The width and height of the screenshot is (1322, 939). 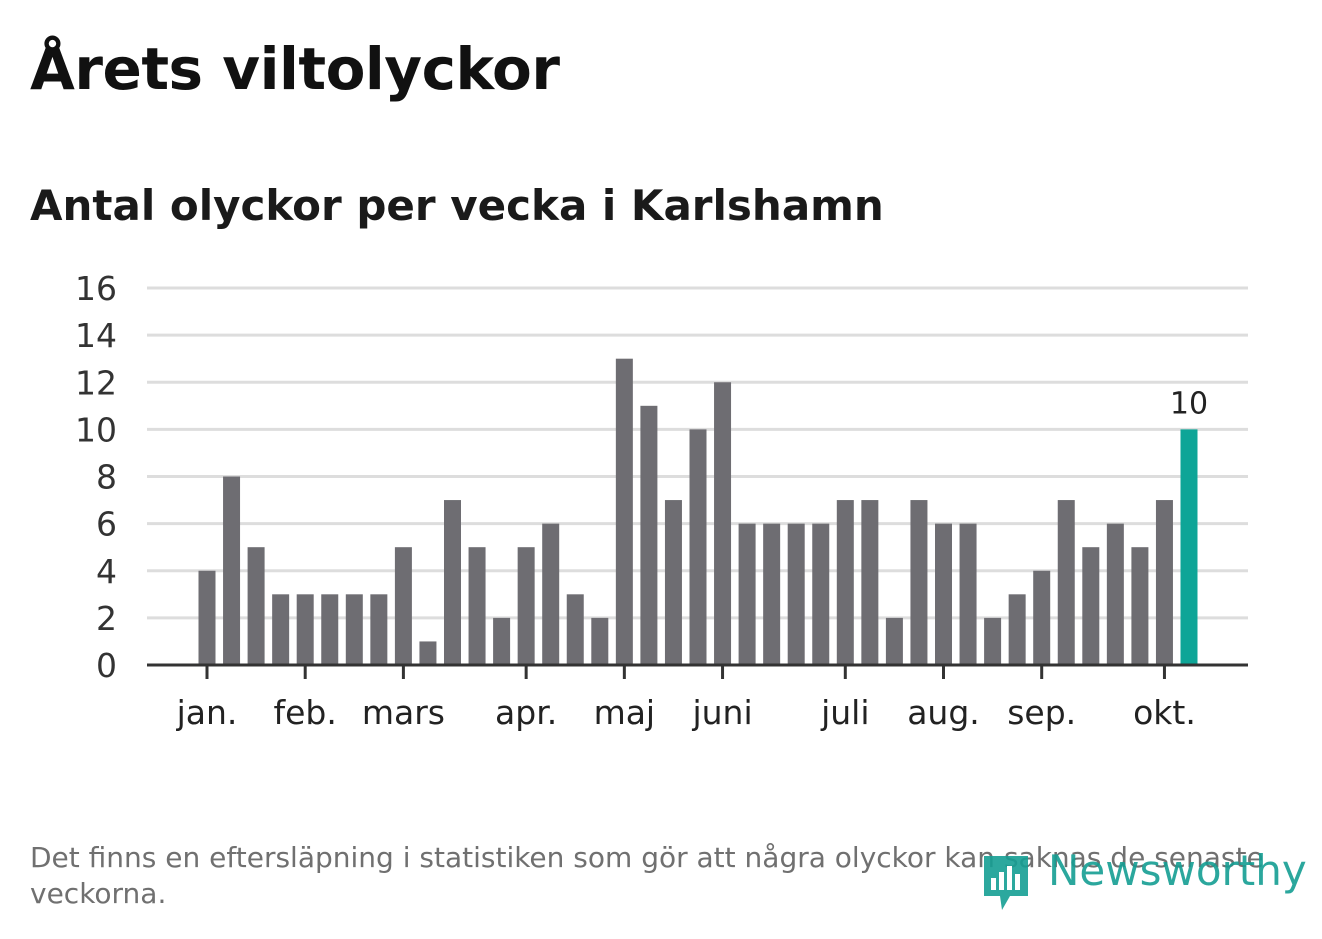 What do you see at coordinates (295, 69) in the screenshot?
I see `chart-title: Årets viltolyckor` at bounding box center [295, 69].